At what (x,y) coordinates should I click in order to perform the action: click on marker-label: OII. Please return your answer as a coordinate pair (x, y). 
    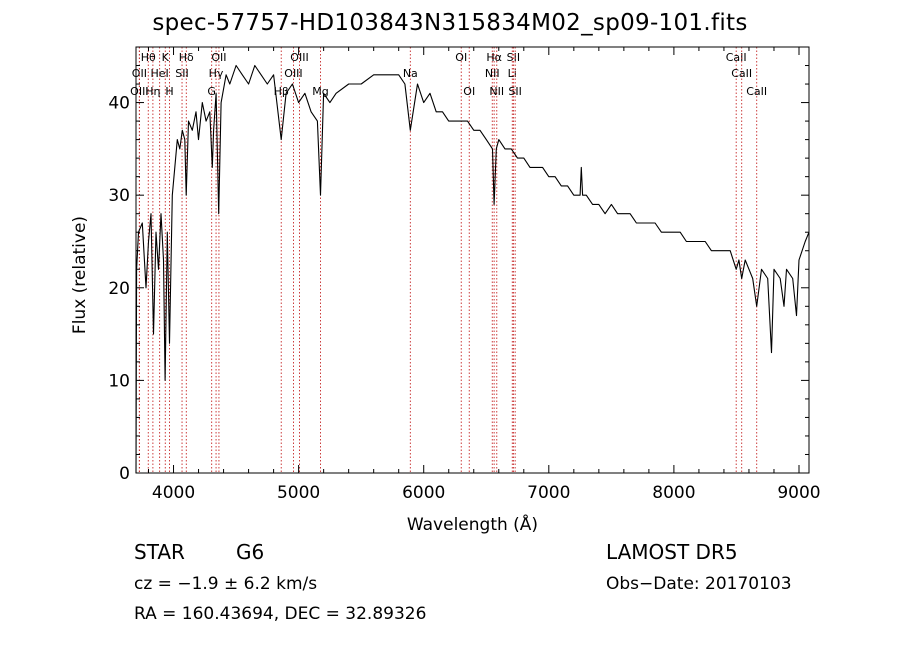
    Looking at the image, I should click on (218, 57).